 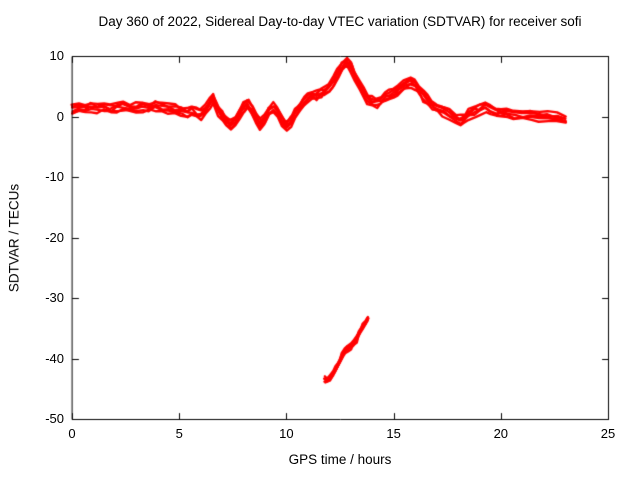 What do you see at coordinates (54, 176) in the screenshot?
I see `y-tick-label: -10` at bounding box center [54, 176].